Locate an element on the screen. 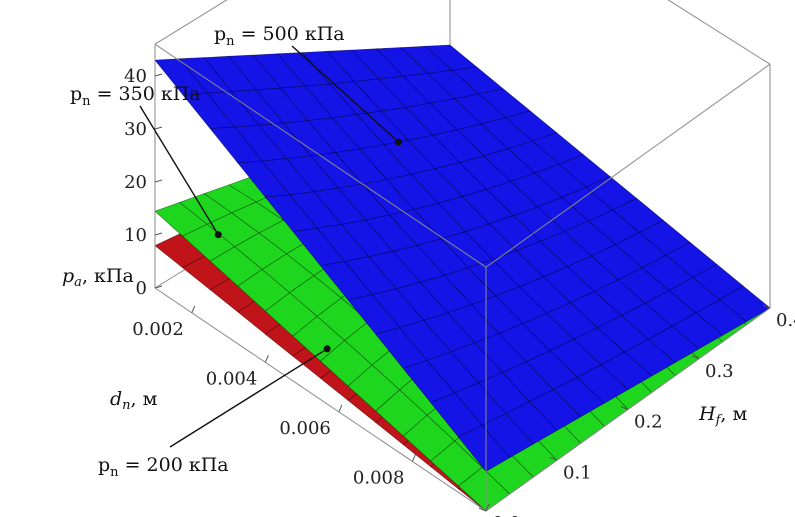  y-tick-label: 0.4 is located at coordinates (785, 320).